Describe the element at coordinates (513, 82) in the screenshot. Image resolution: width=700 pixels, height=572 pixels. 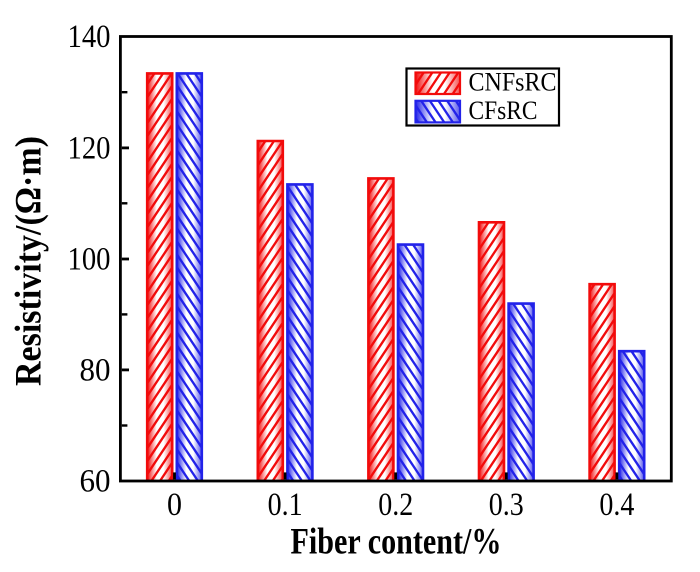
I see `svg-text: CNFsRC` at that location.